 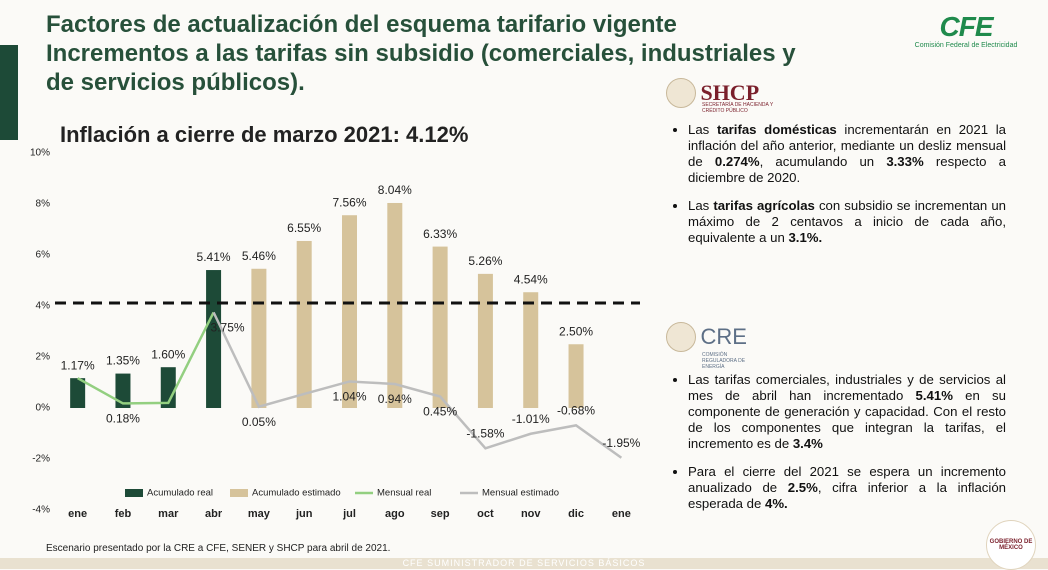 What do you see at coordinates (621, 443) in the screenshot?
I see `value-label: -1.95%` at bounding box center [621, 443].